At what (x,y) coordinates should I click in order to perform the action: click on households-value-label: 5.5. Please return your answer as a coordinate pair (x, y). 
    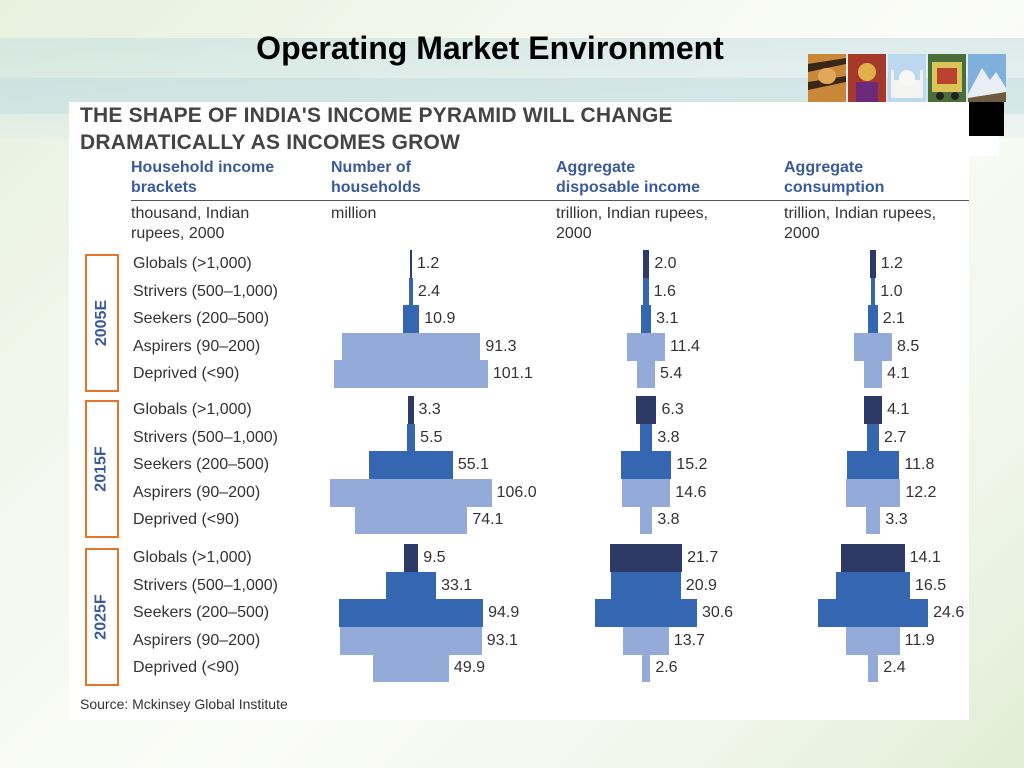
    Looking at the image, I should click on (431, 437).